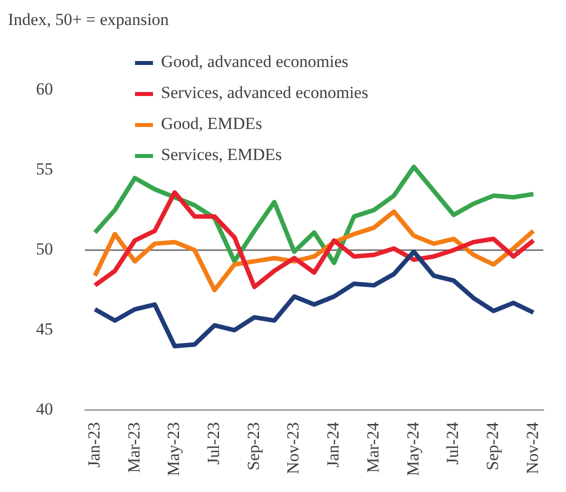 The image size is (566, 492). What do you see at coordinates (333, 445) in the screenshot?
I see `x-tick-label: Jan-24` at bounding box center [333, 445].